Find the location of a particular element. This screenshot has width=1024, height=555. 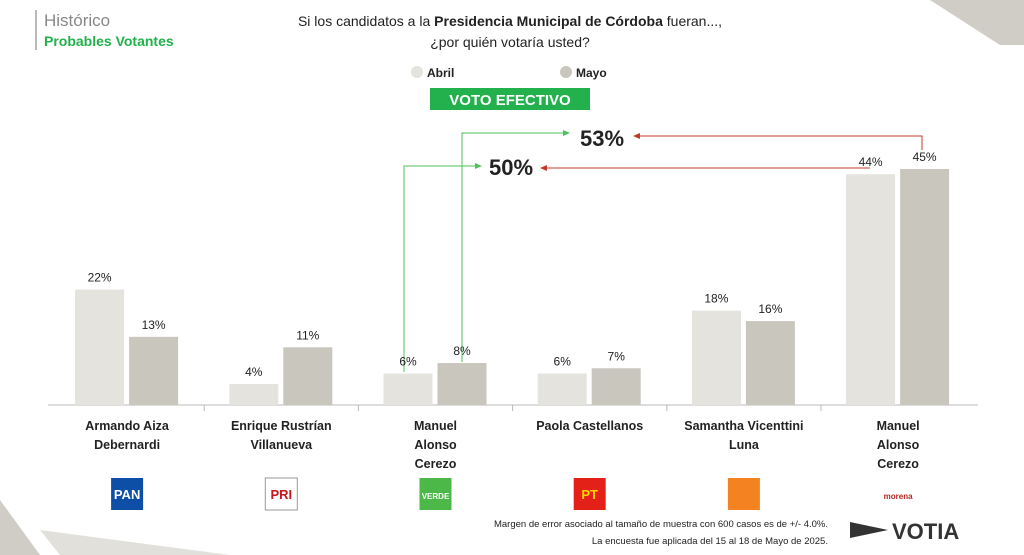

x-tick-label: Samantha Vicenttini is located at coordinates (743, 426).